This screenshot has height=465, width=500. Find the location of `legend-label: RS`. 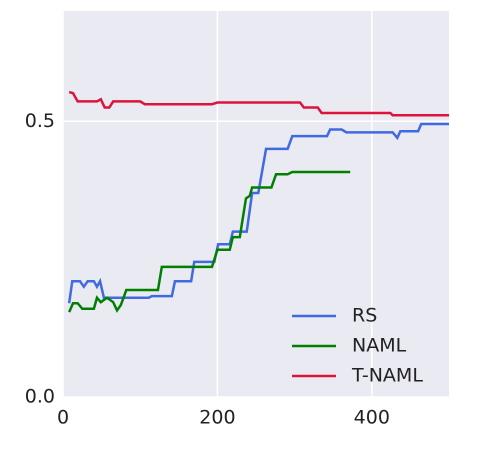

legend-label: RS is located at coordinates (364, 316).